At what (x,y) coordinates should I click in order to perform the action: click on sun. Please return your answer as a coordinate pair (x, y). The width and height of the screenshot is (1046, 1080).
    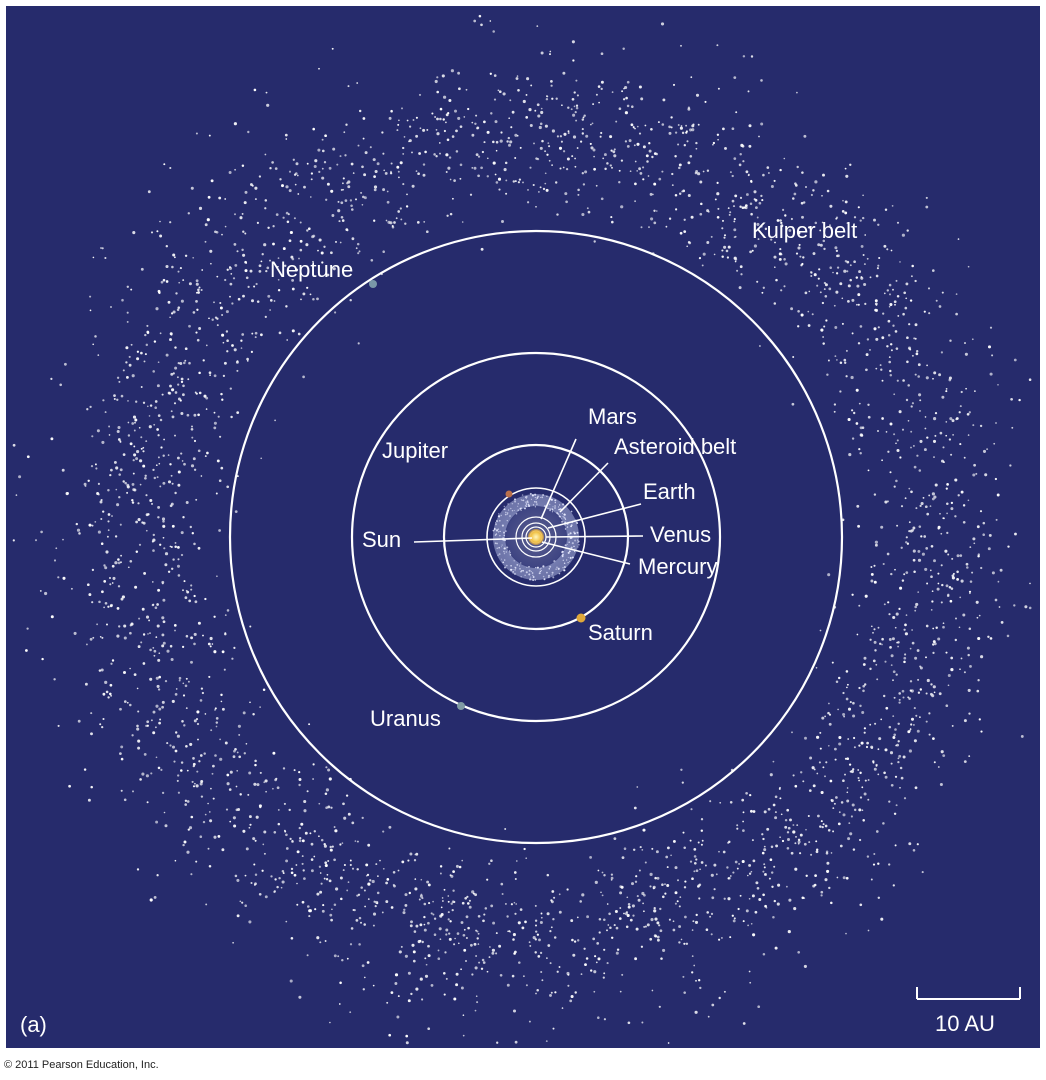
    Looking at the image, I should click on (536, 537).